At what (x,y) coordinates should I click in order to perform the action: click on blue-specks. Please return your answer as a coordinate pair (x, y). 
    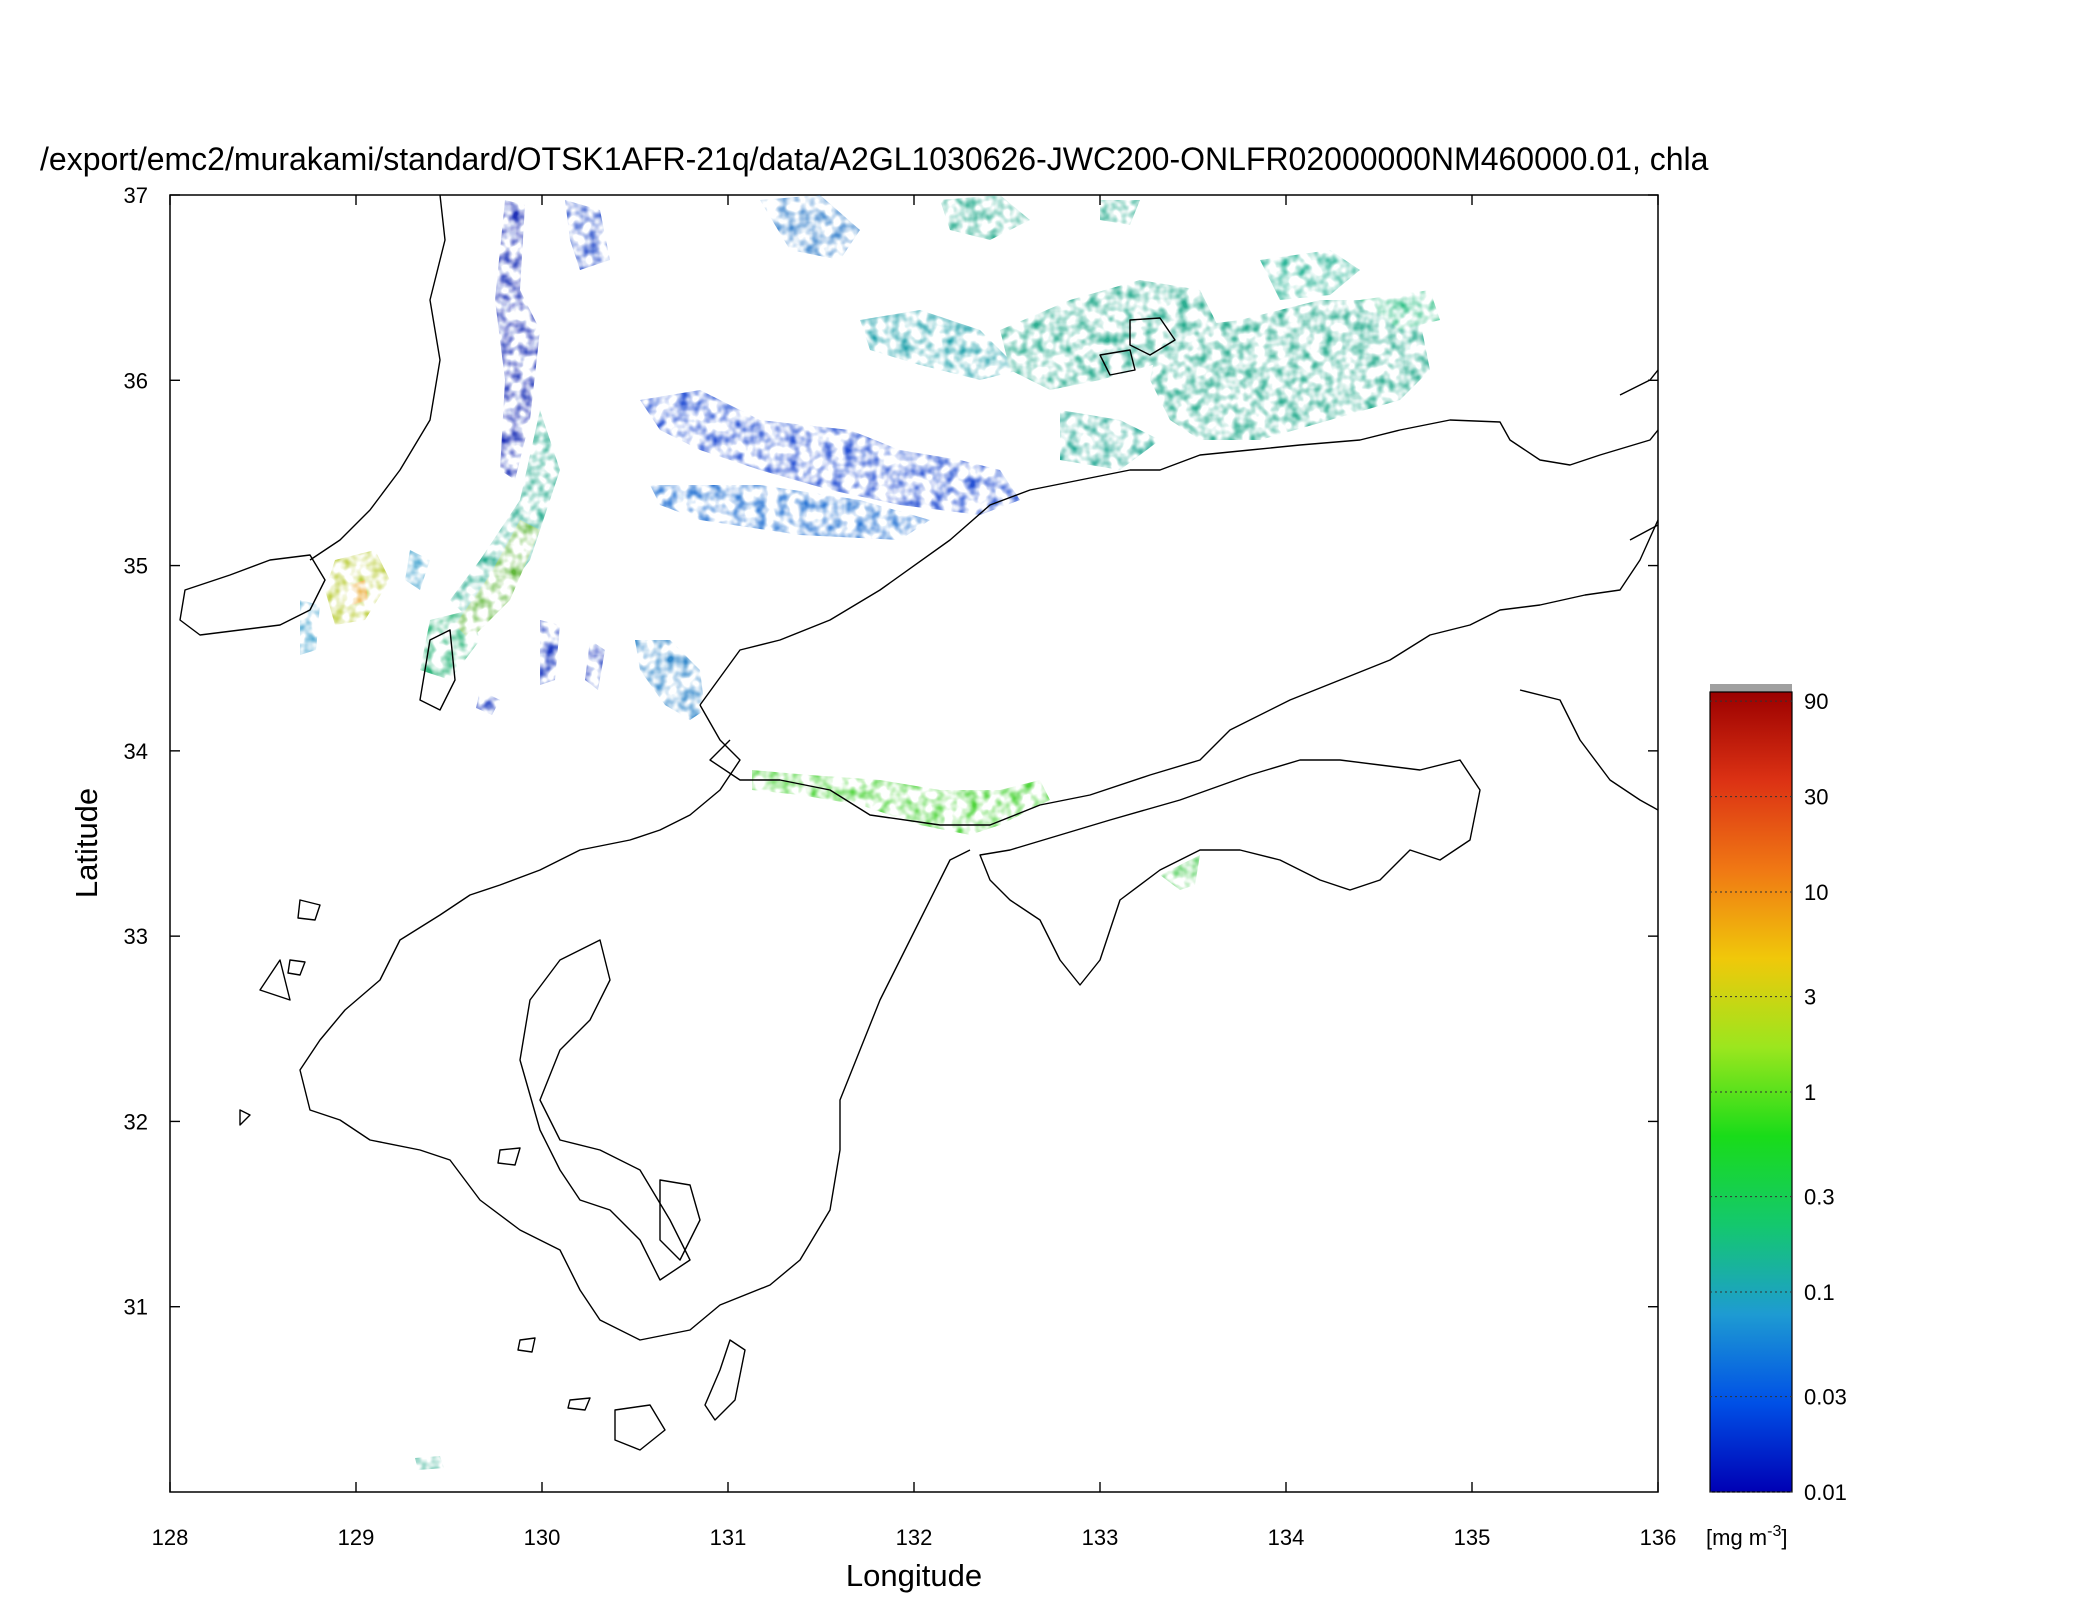
    Looking at the image, I should click on (540, 667).